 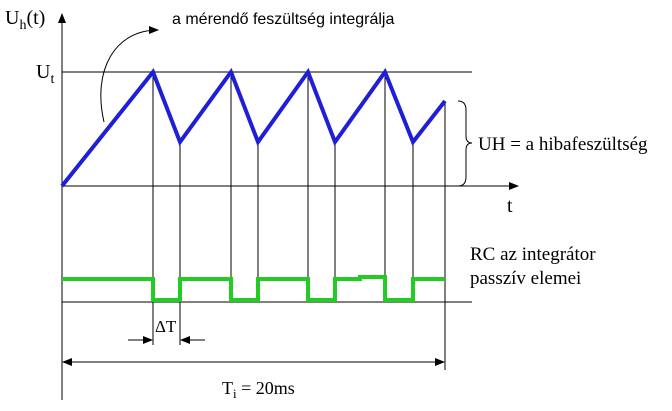 I want to click on rc-label: RC az integrátor, so click(x=533, y=254).